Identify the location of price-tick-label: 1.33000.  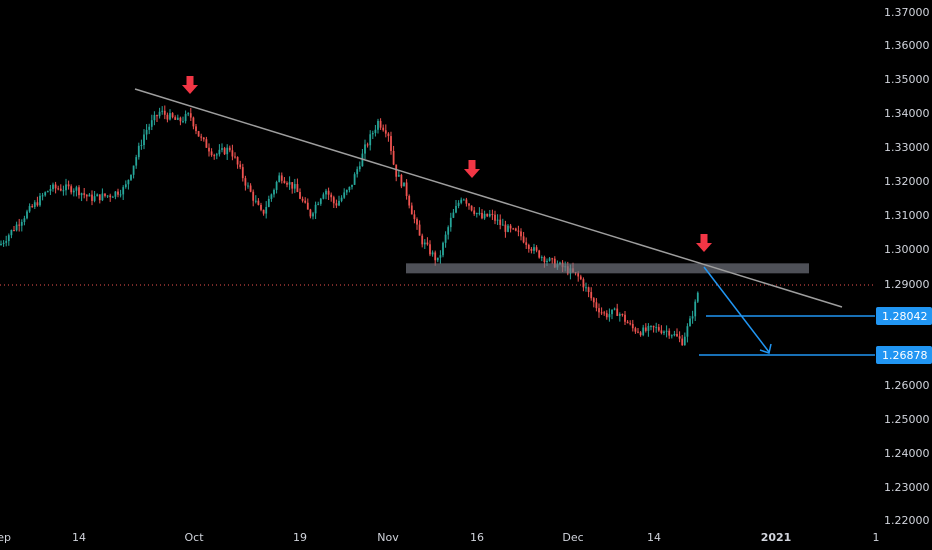
(907, 147).